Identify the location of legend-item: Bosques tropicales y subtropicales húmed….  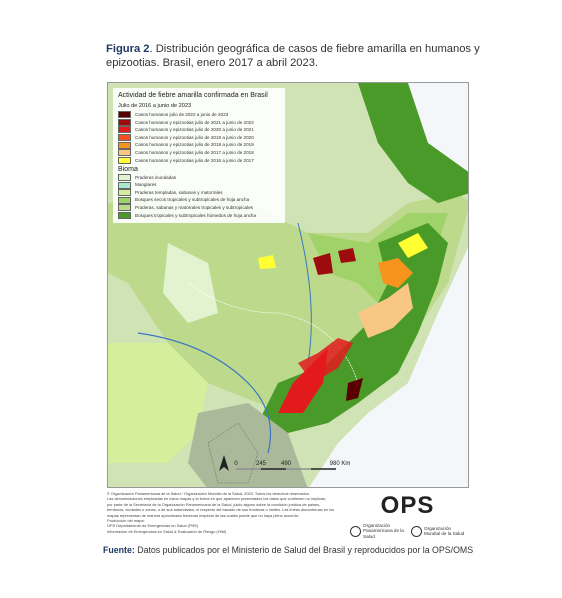
(199, 215).